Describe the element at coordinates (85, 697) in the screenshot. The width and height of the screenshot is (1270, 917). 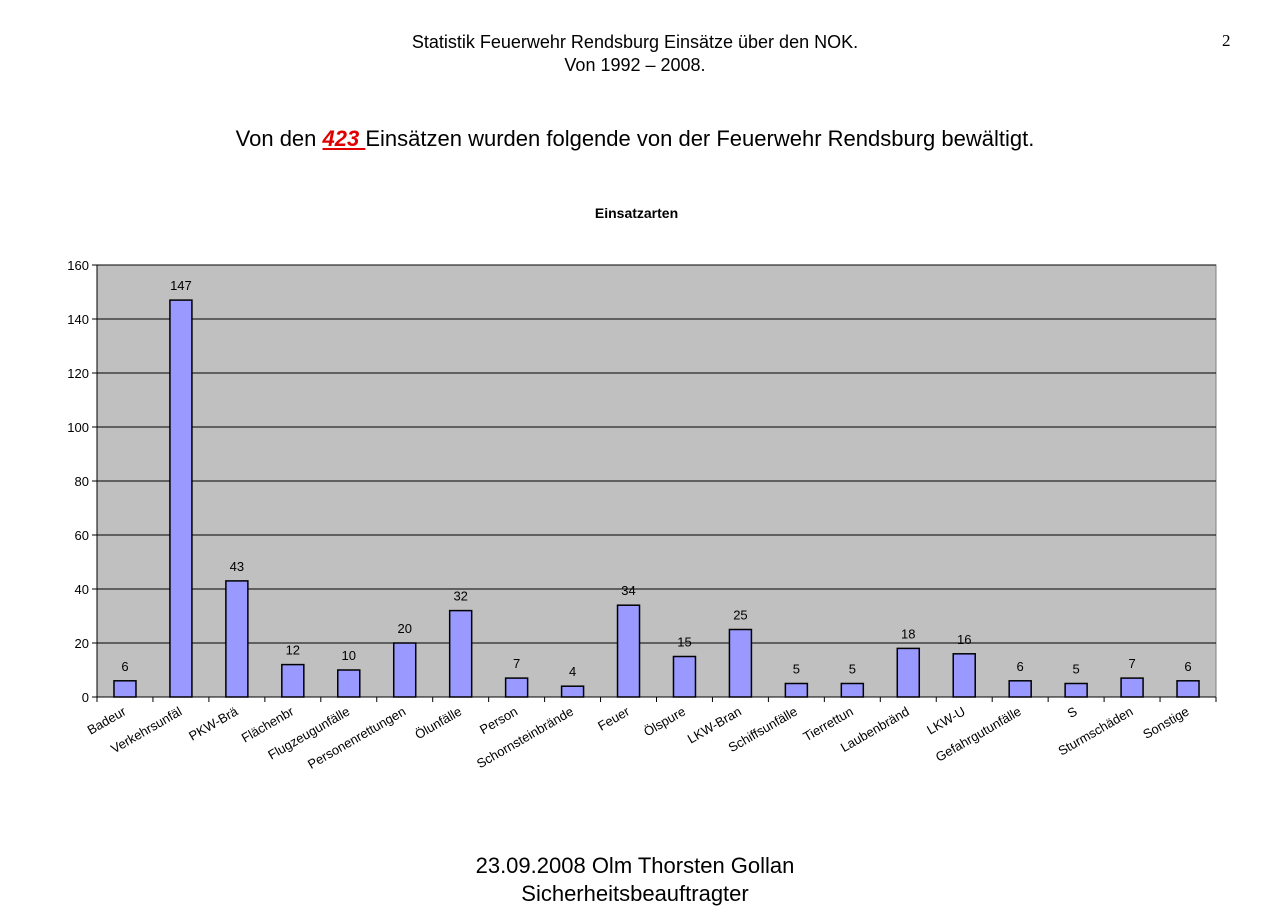
I see `y-tick-label: 0` at that location.